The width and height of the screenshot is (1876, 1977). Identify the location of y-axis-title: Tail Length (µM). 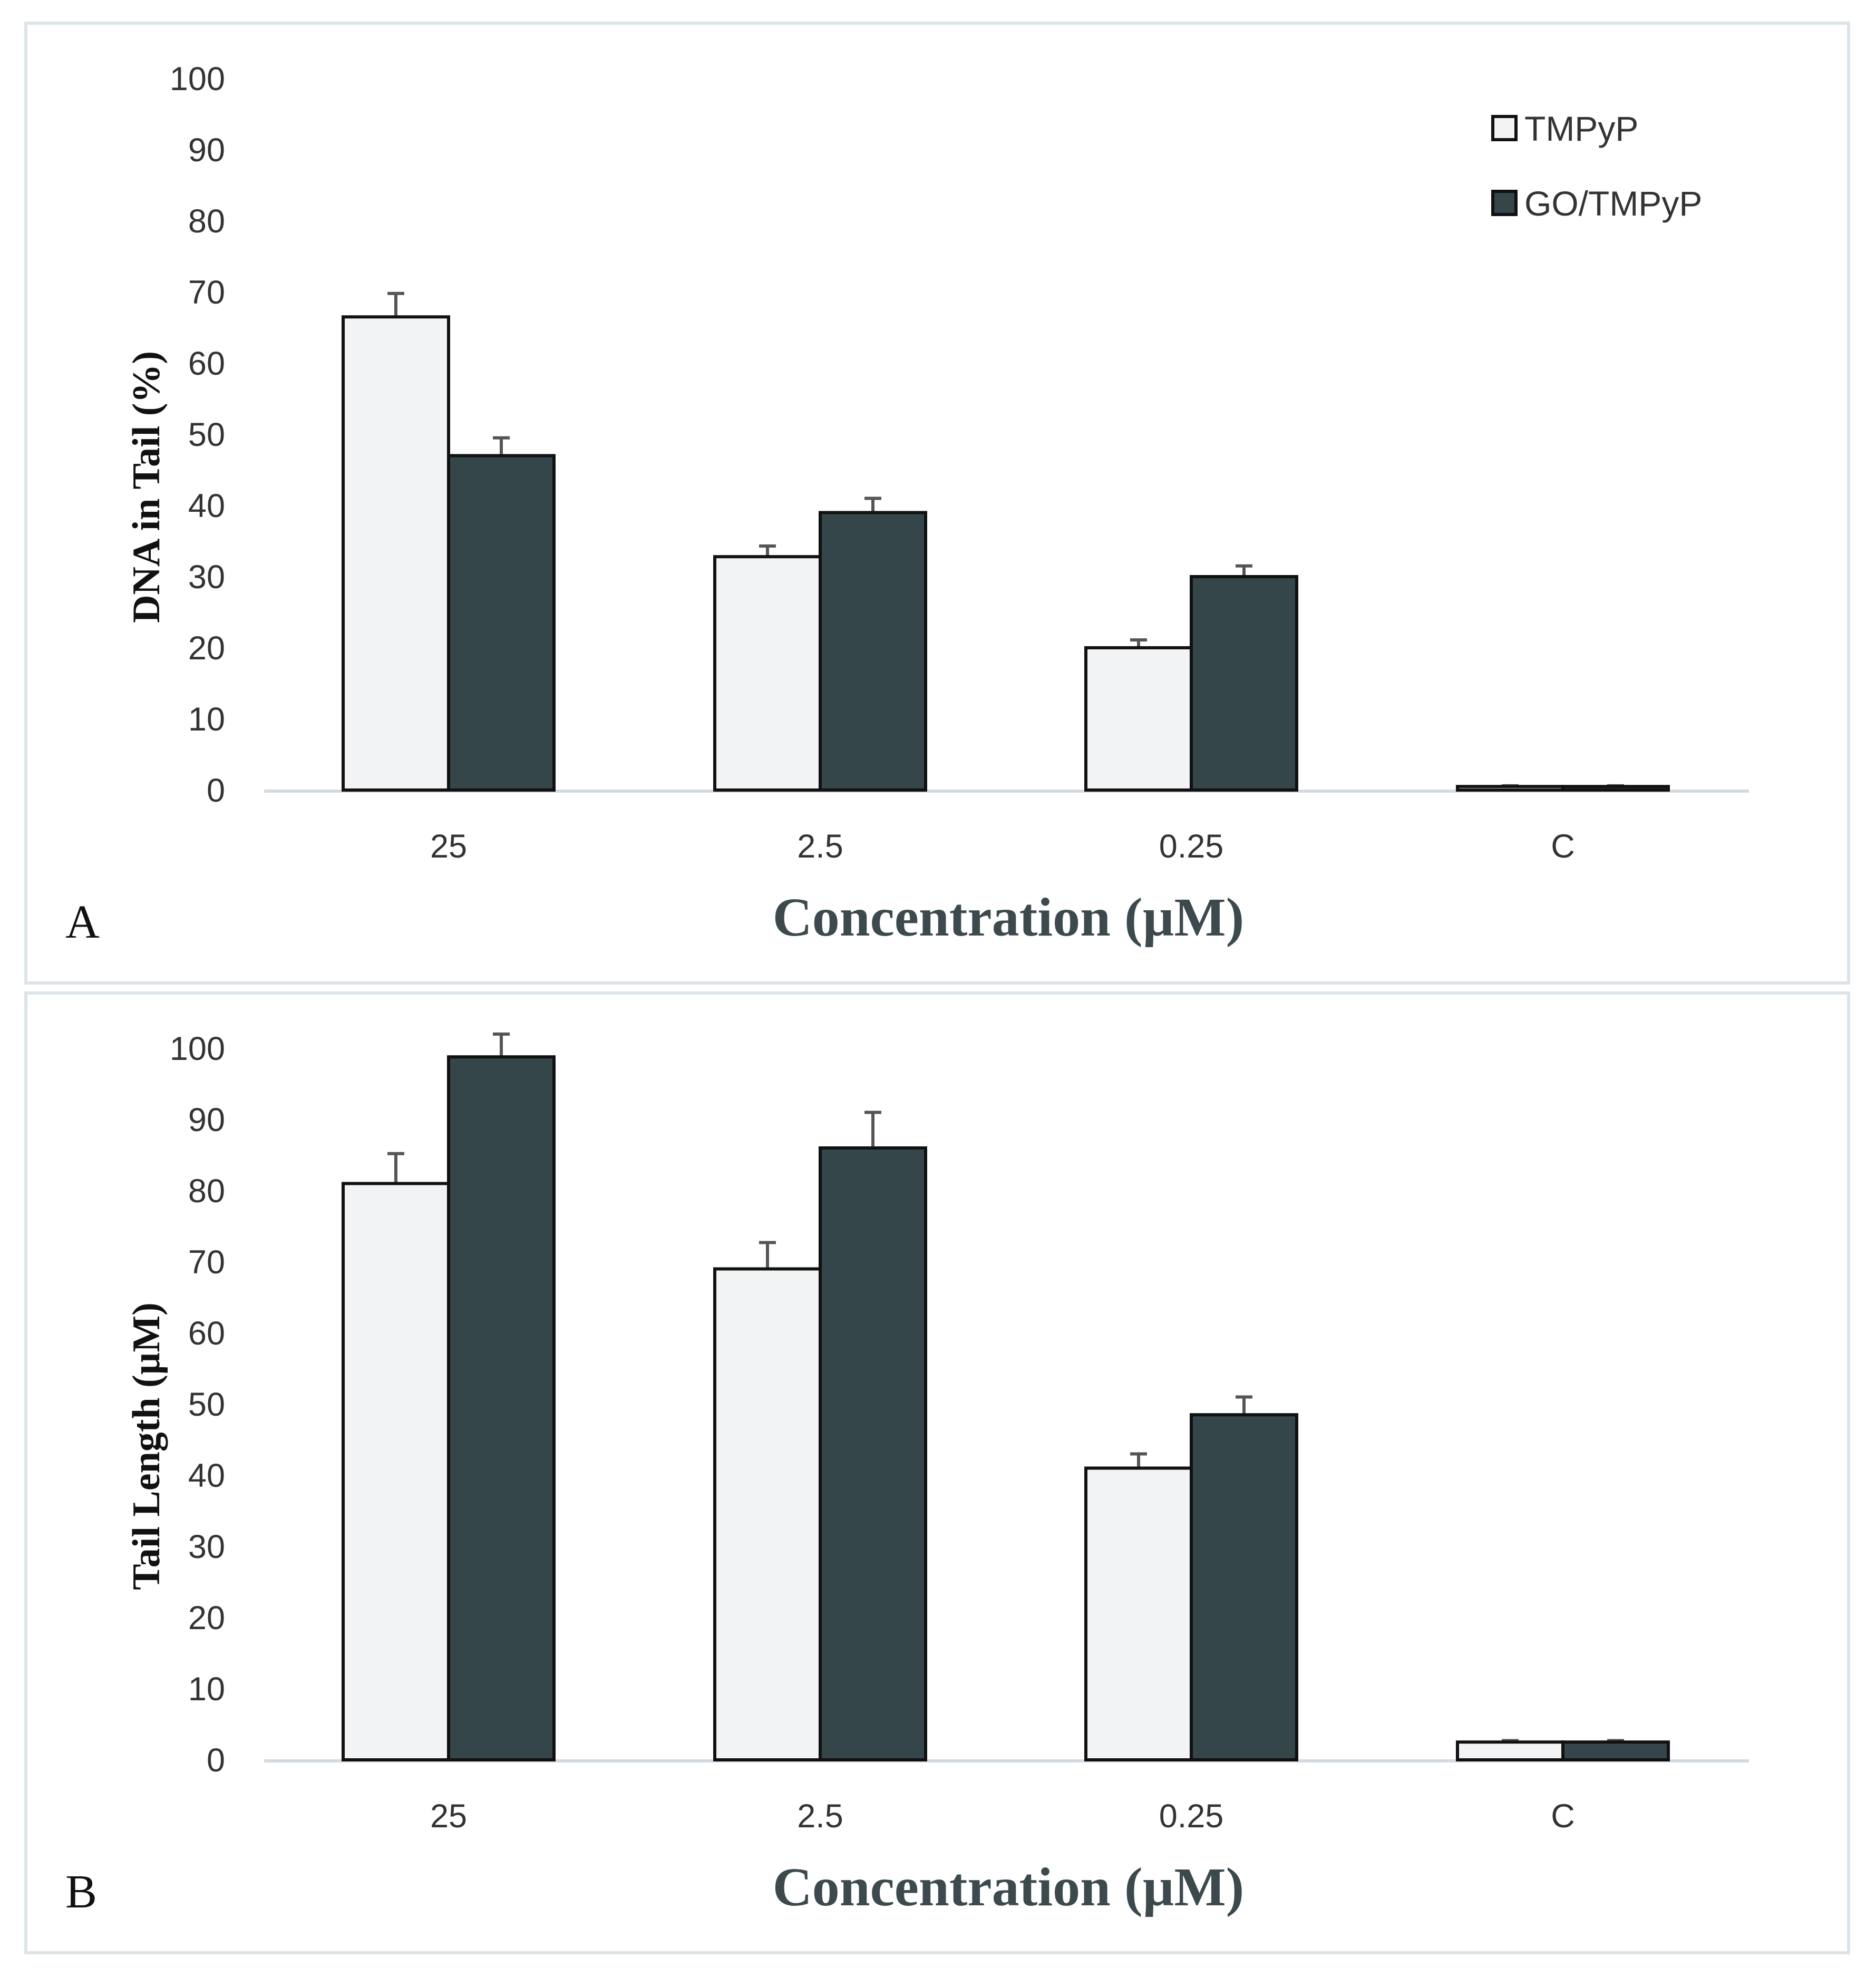
(146, 1446).